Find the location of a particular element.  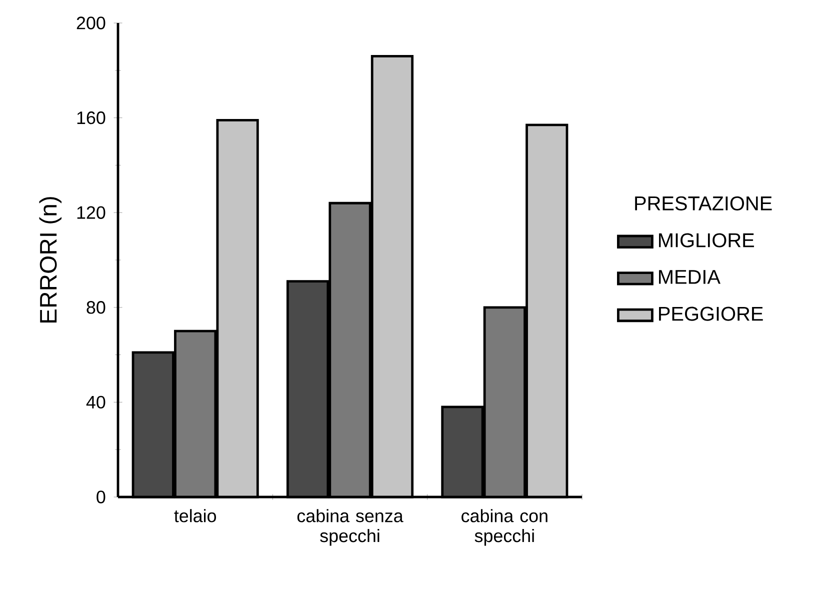

y-axis-title: ERRORI (n) is located at coordinates (50, 259).